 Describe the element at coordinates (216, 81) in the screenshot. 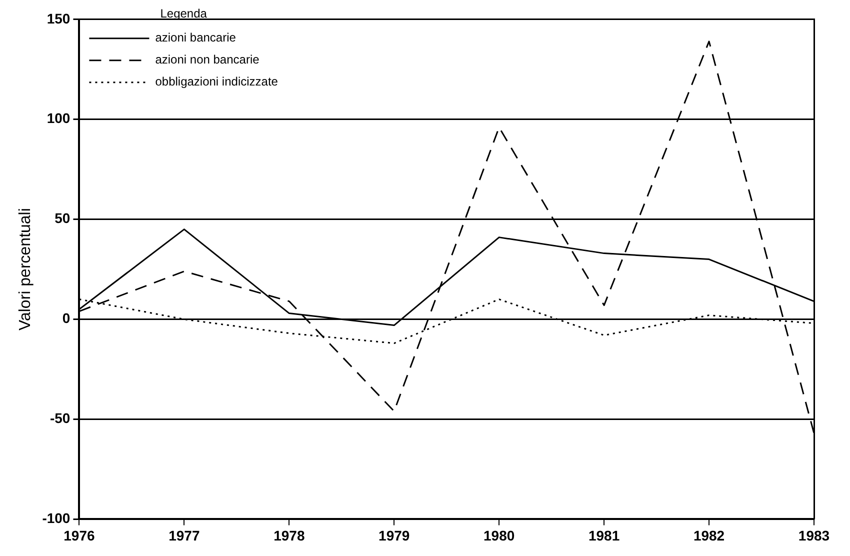

I see `legend-label: obbligazioni indicizzate` at that location.